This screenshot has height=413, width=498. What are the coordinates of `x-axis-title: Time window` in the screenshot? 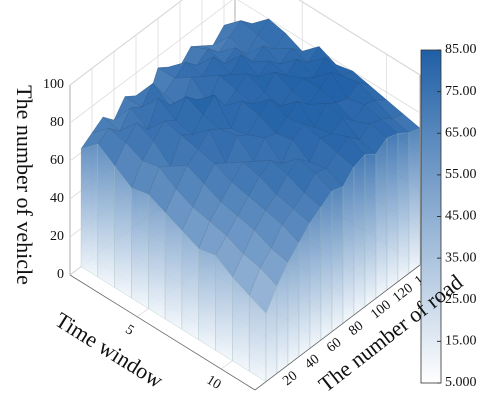 It's located at (109, 350).